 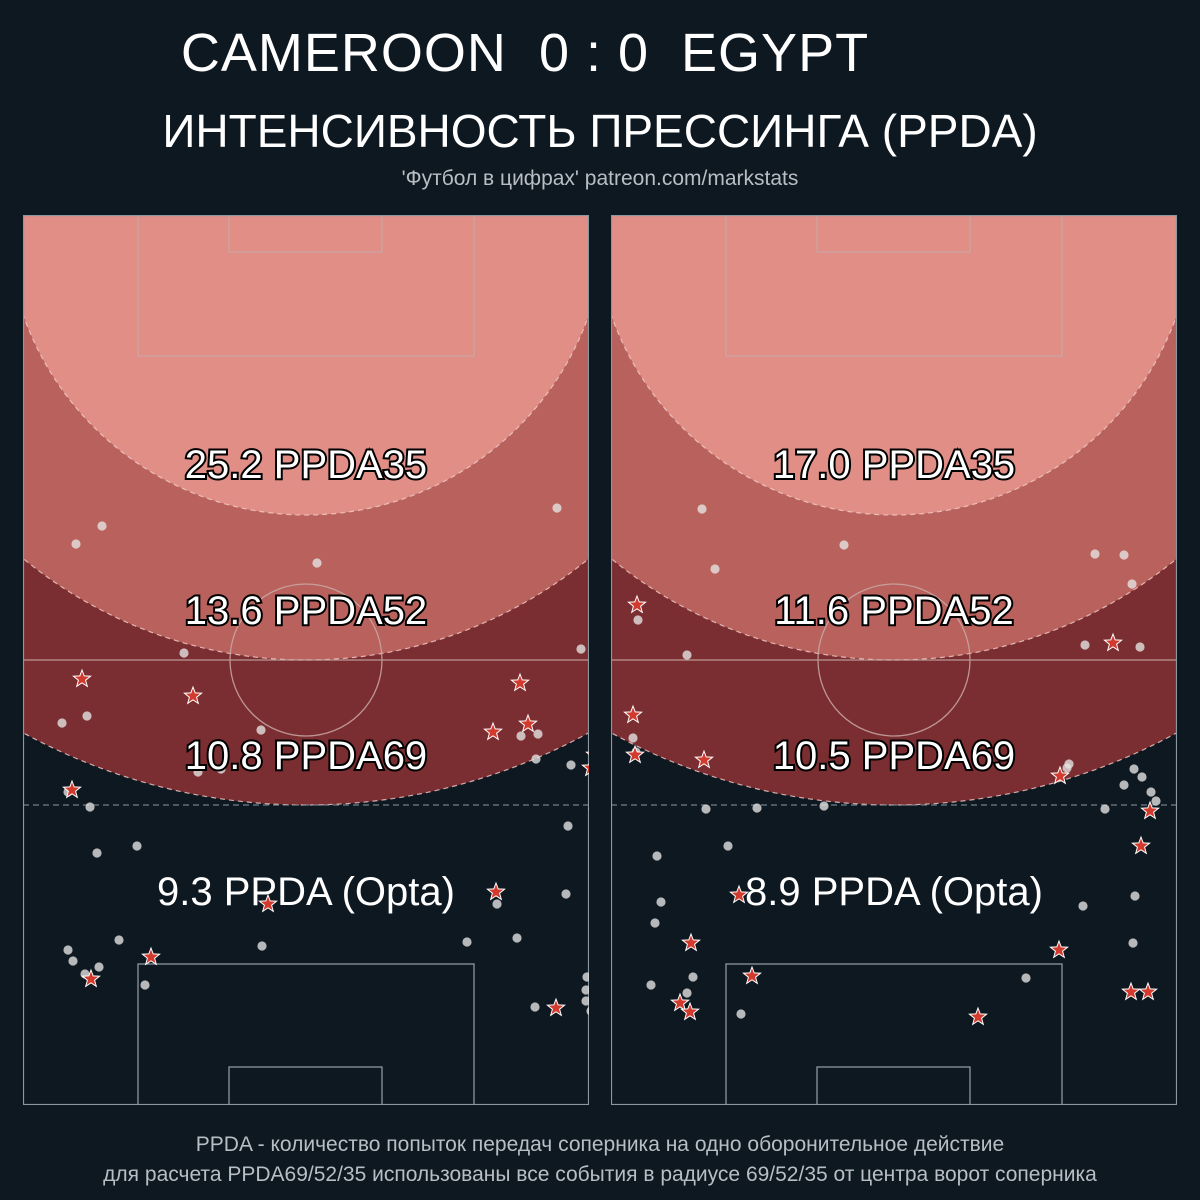 What do you see at coordinates (775, 53) in the screenshot?
I see `away-team: EGYPT` at bounding box center [775, 53].